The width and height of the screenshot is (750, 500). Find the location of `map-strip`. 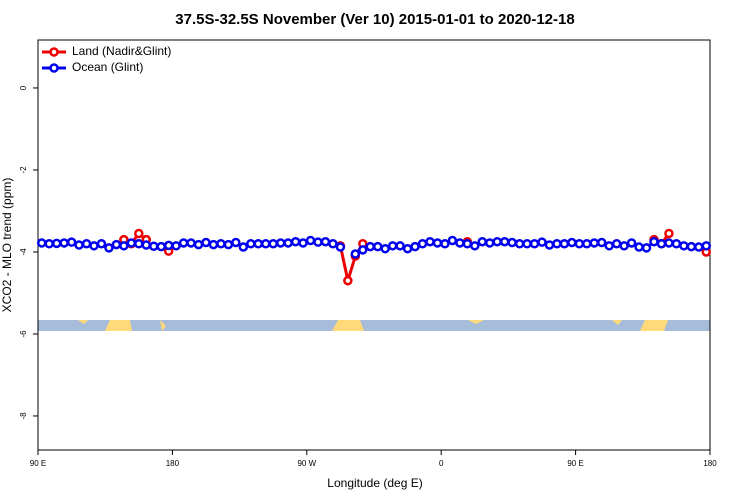

map-strip is located at coordinates (374, 325).